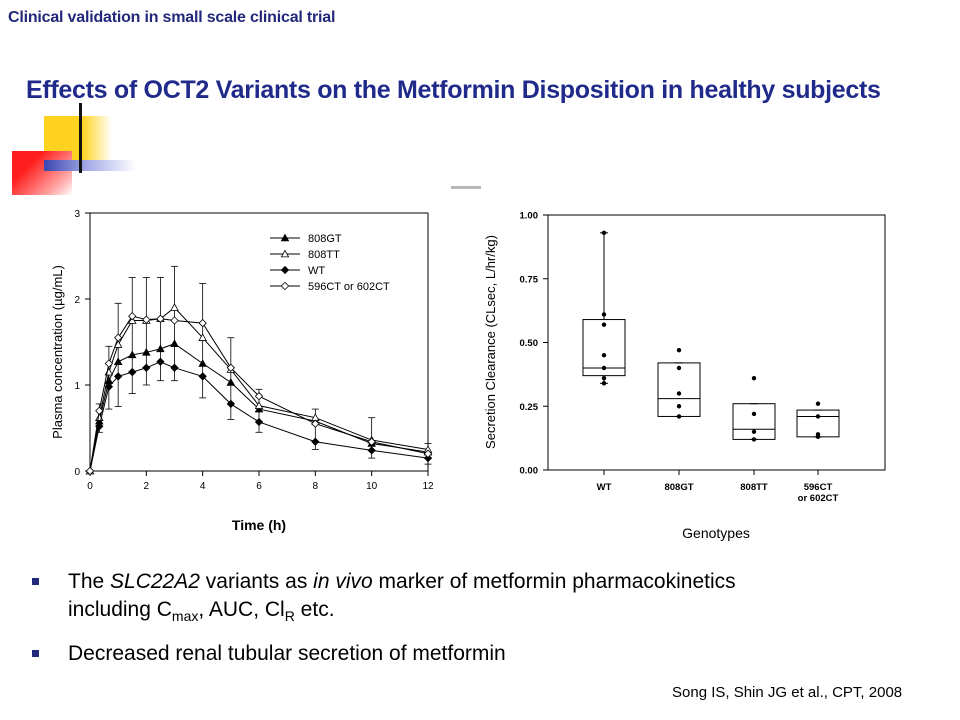  What do you see at coordinates (77, 300) in the screenshot?
I see `left-y-tick-label: 2` at bounding box center [77, 300].